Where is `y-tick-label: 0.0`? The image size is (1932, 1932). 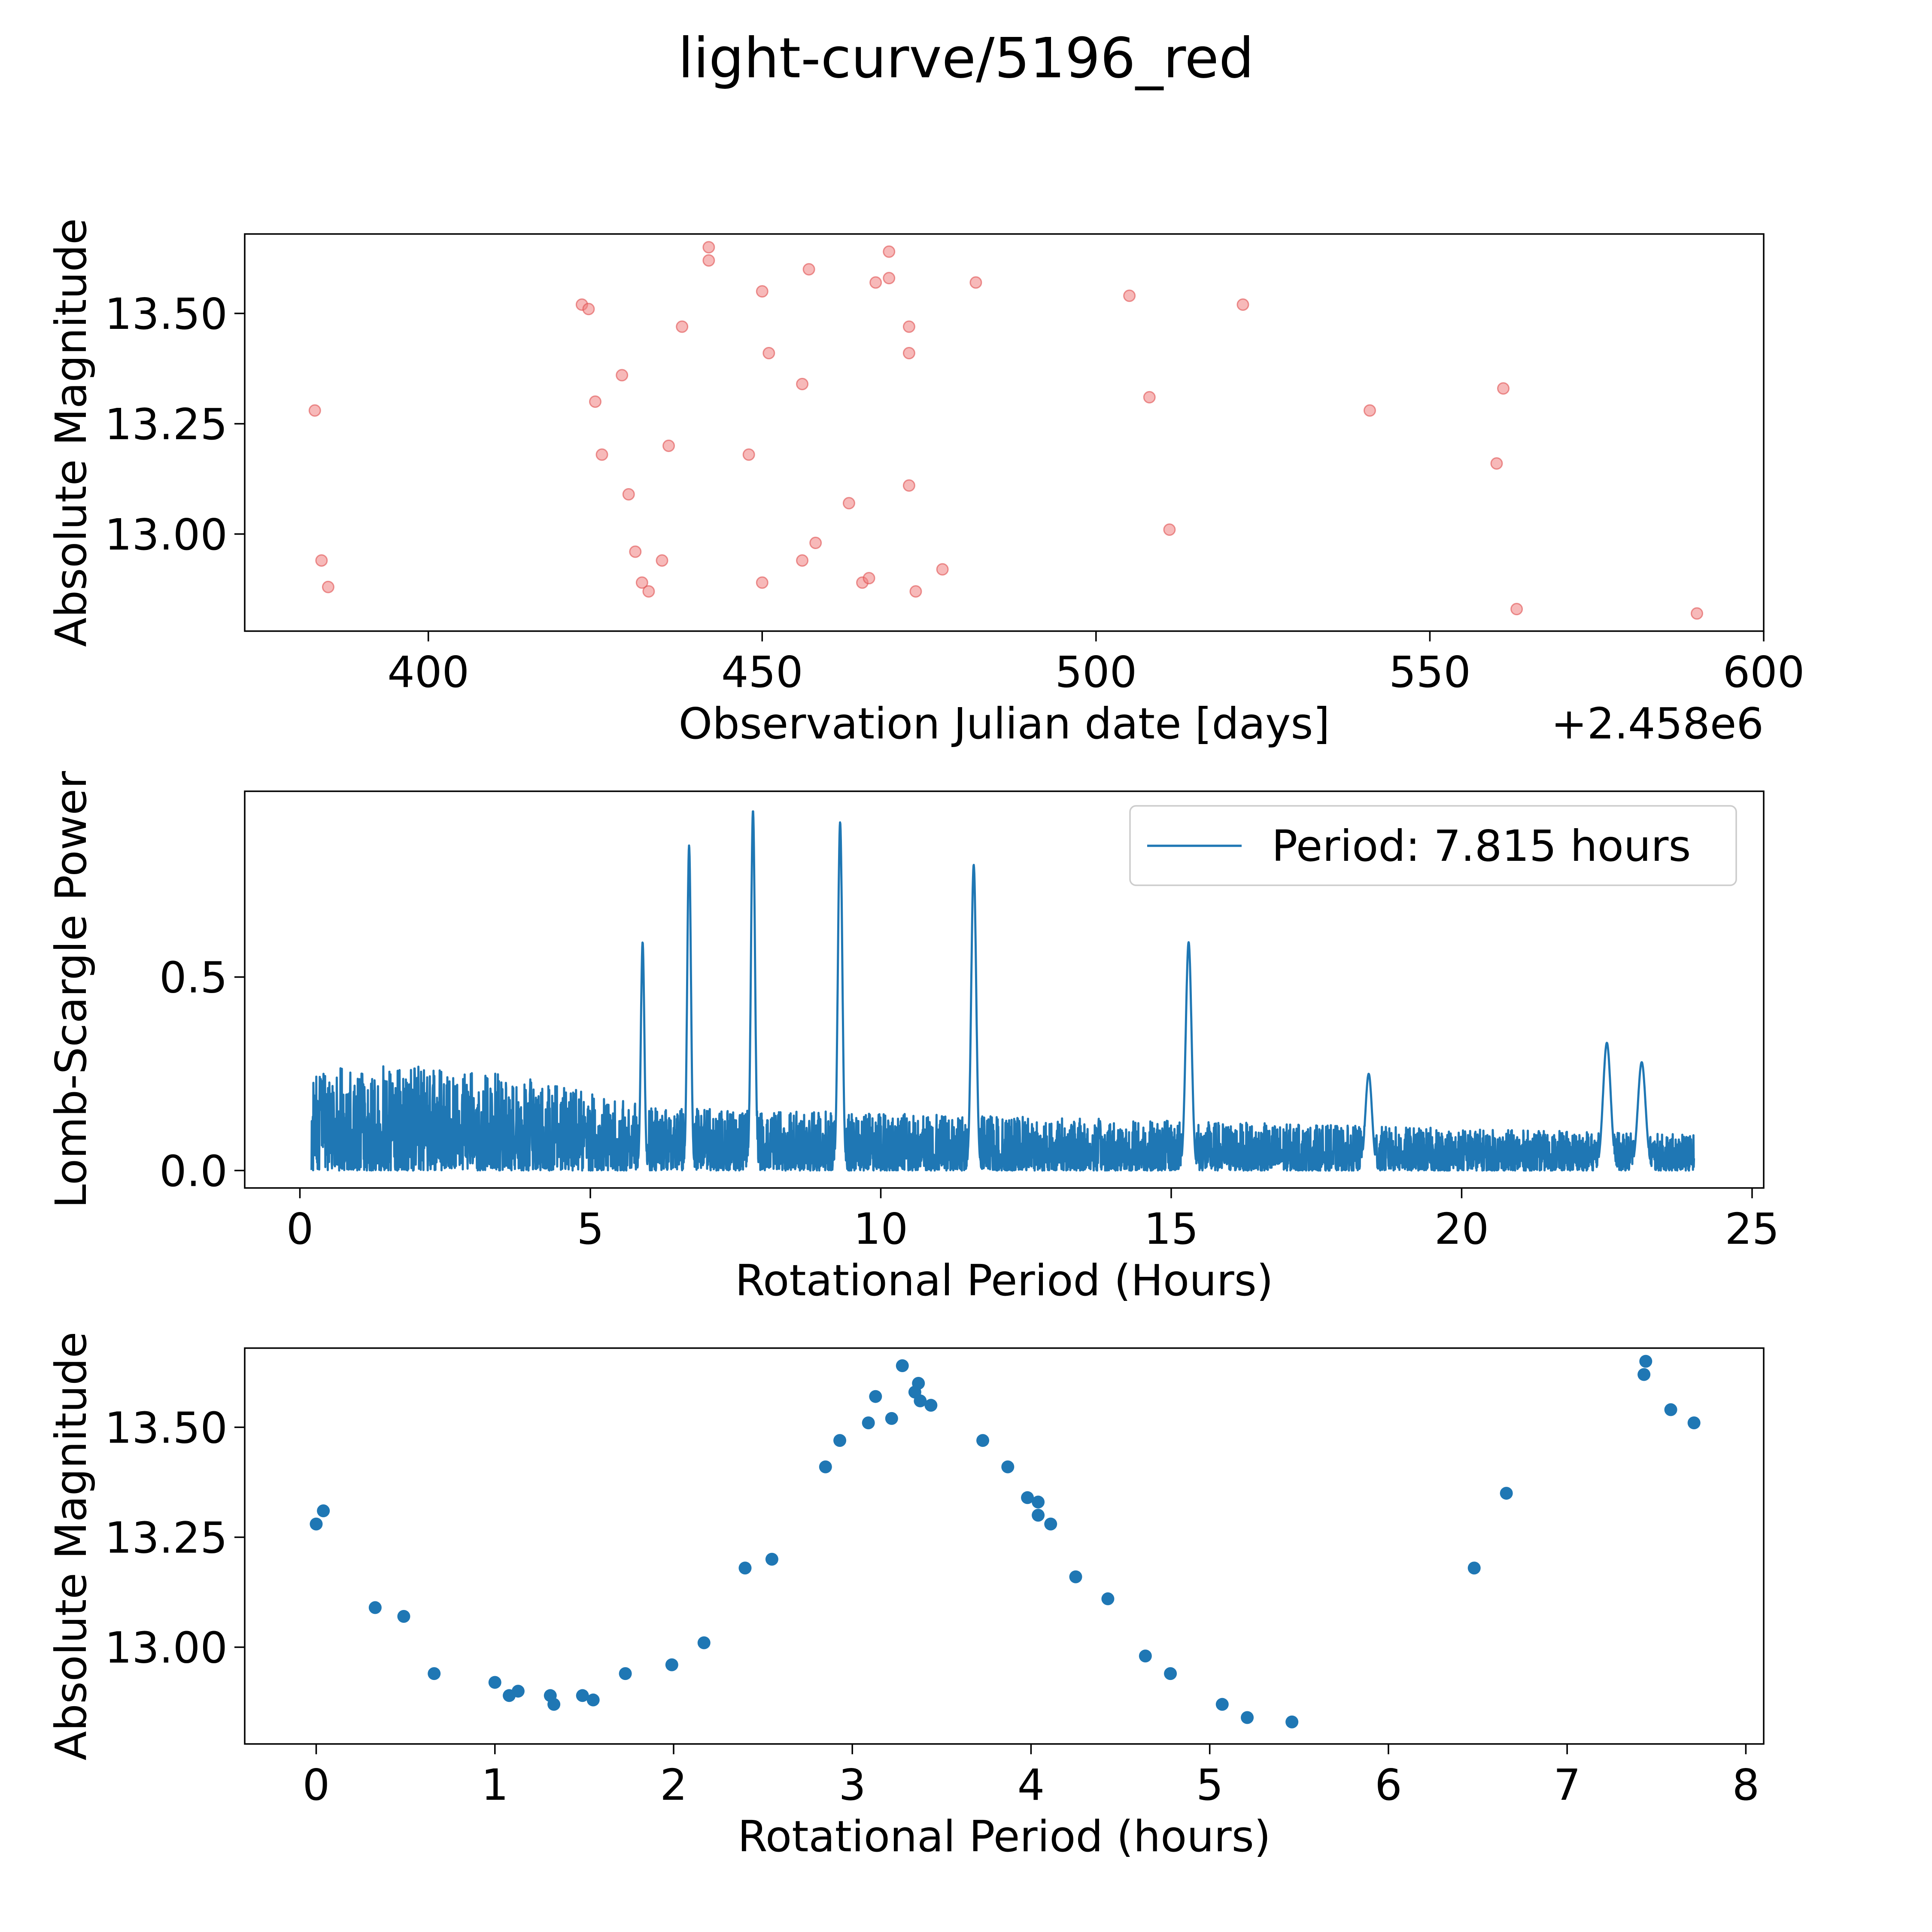 y-tick-label: 0.0 is located at coordinates (193, 1171).